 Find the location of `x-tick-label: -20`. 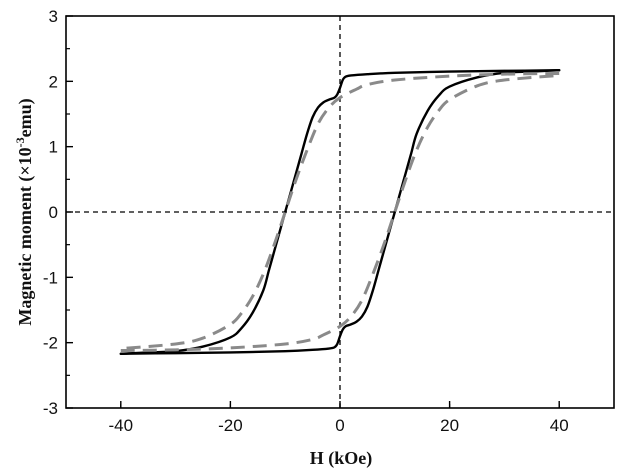

x-tick-label: -20 is located at coordinates (230, 425).